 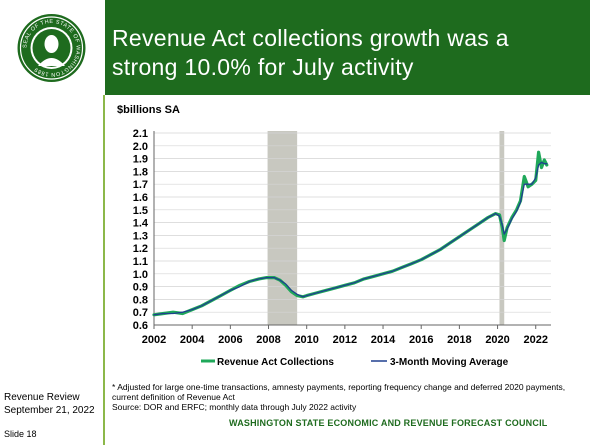 What do you see at coordinates (192, 340) in the screenshot?
I see `x-tick-label: 2004` at bounding box center [192, 340].